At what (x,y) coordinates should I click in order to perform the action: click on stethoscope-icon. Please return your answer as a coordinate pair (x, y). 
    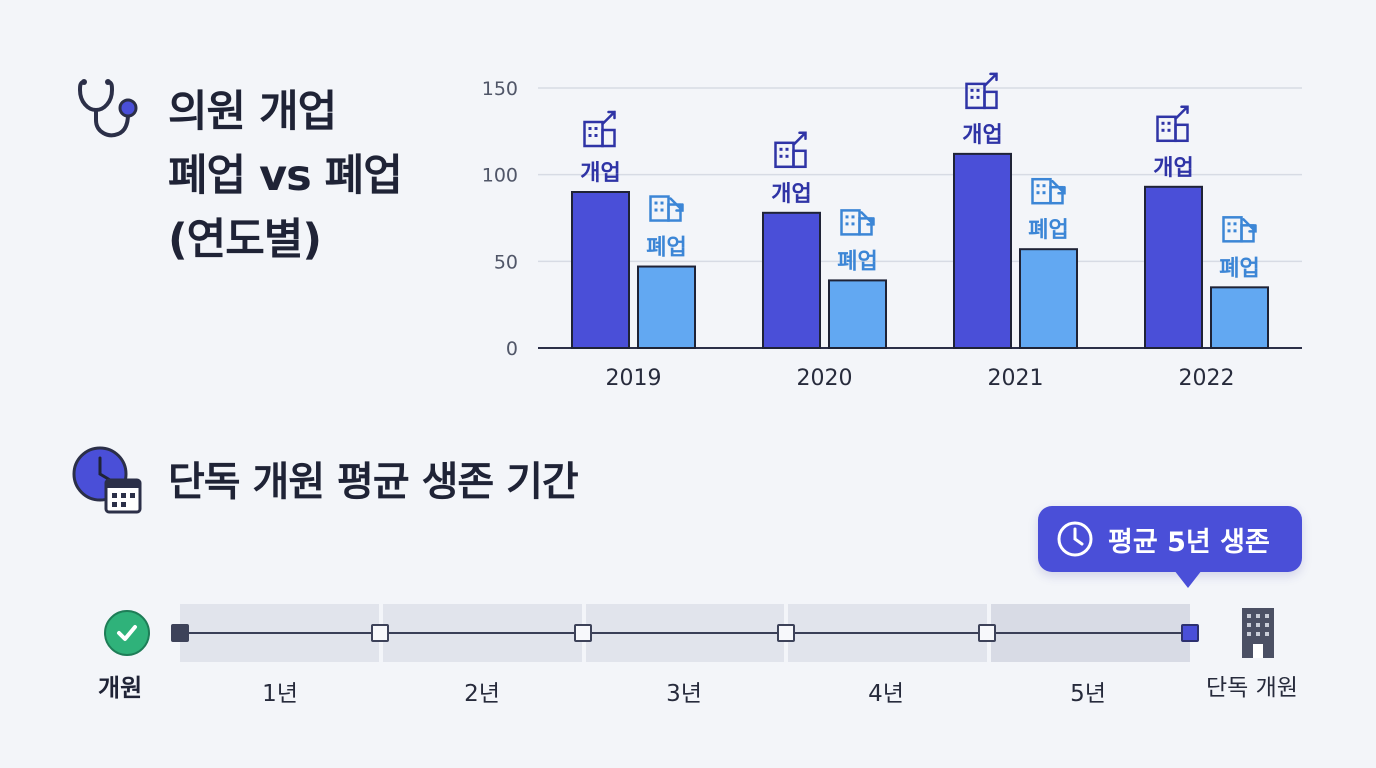
    Looking at the image, I should click on (107, 108).